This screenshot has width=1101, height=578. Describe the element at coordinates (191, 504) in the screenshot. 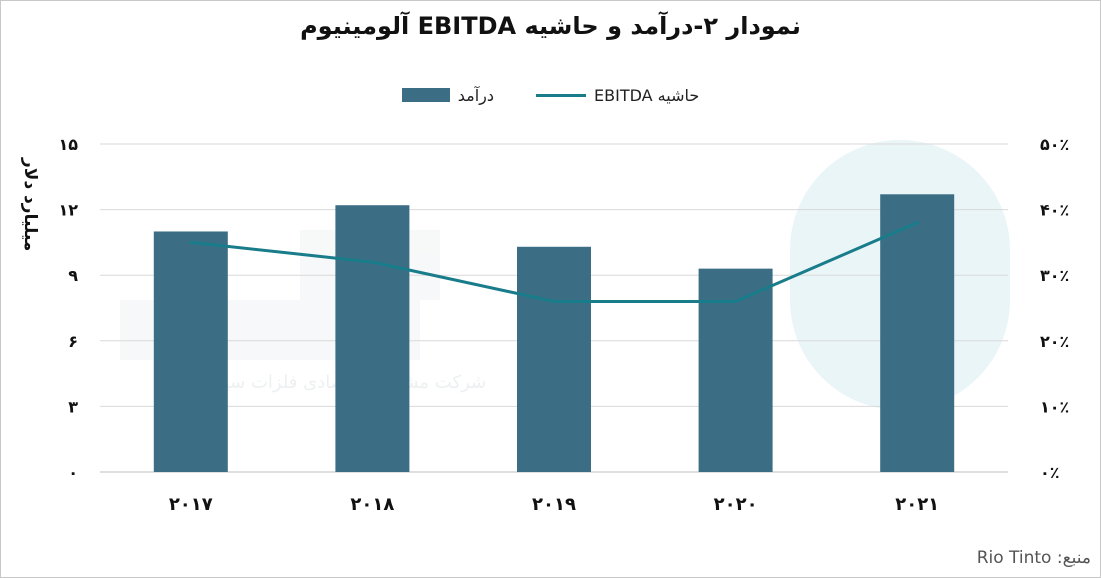

I see `x-tick-label: ۲۰۱۷` at that location.